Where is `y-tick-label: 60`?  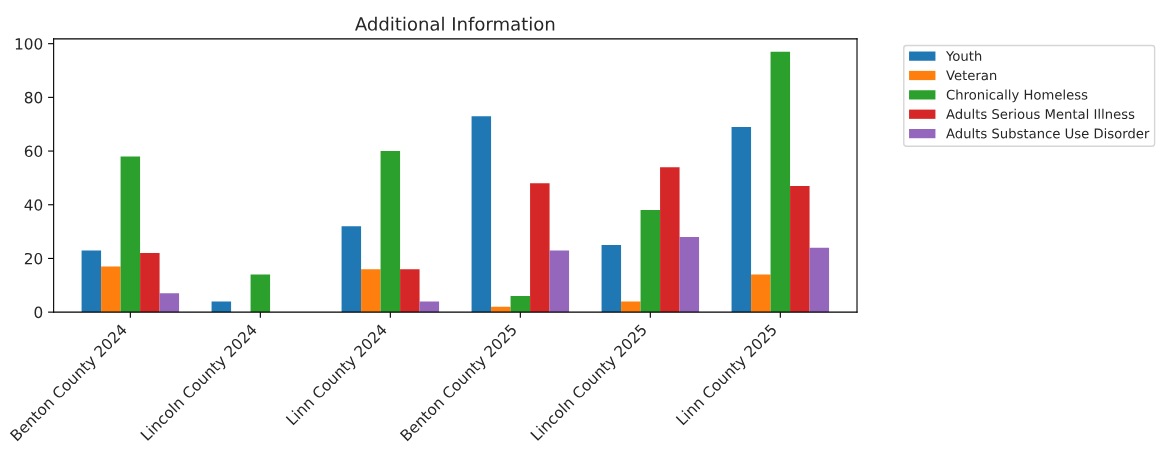 y-tick-label: 60 is located at coordinates (33, 151).